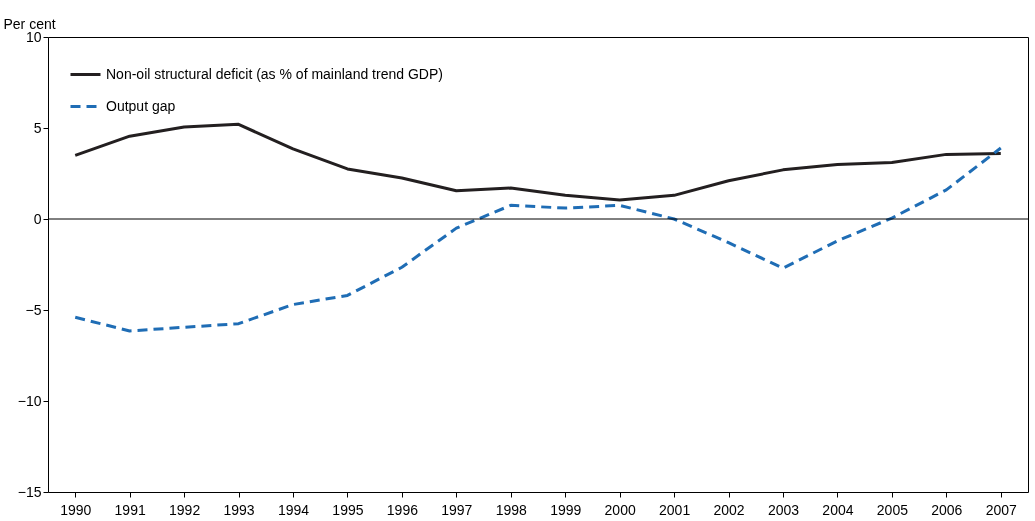 The image size is (1035, 521). I want to click on x-tick-label: 2000, so click(620, 509).